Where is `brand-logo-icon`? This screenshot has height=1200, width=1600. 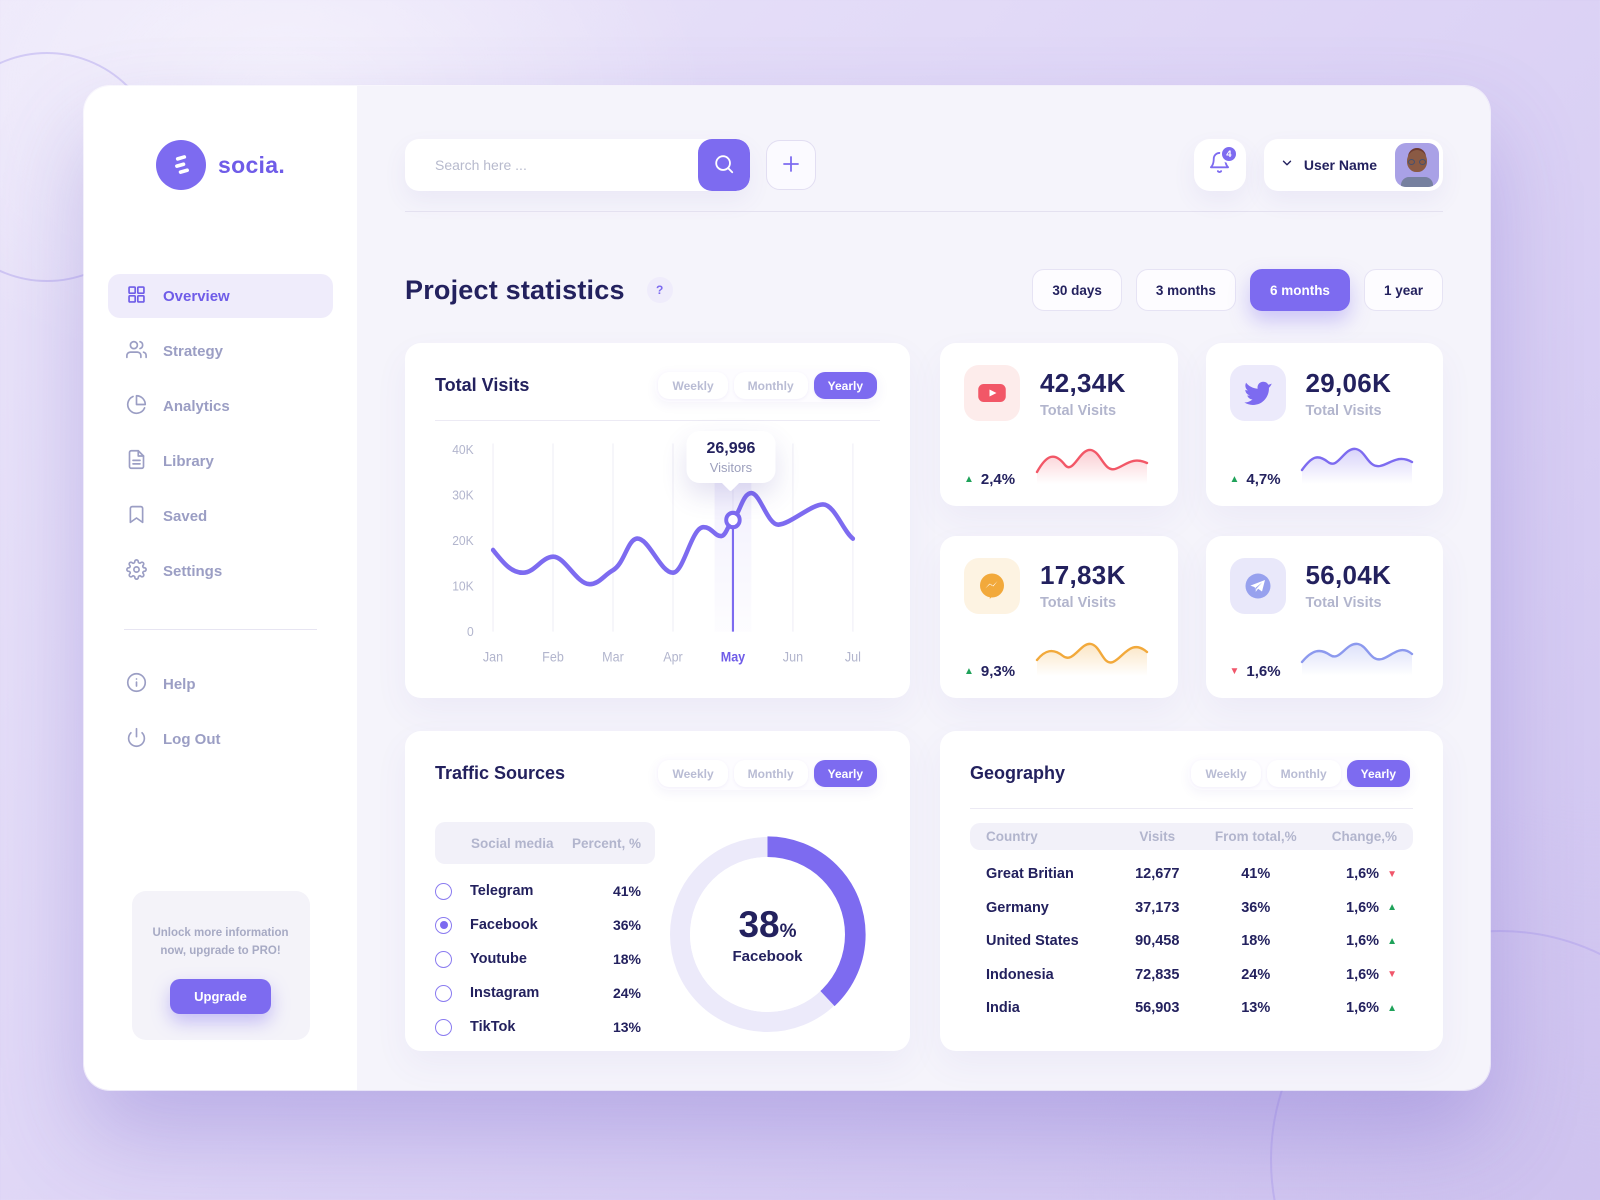 brand-logo-icon is located at coordinates (181, 165).